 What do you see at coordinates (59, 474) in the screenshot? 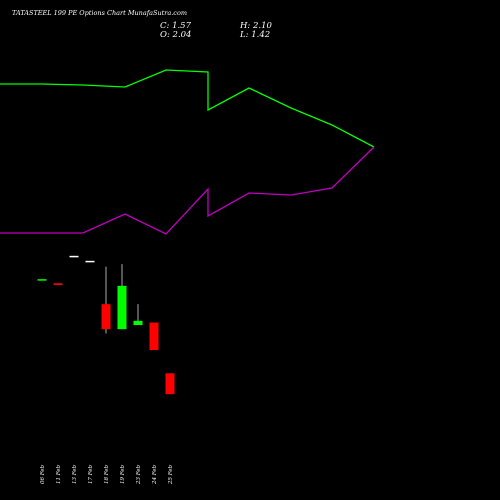
I see `x-tick-label: 11 Feb` at bounding box center [59, 474].